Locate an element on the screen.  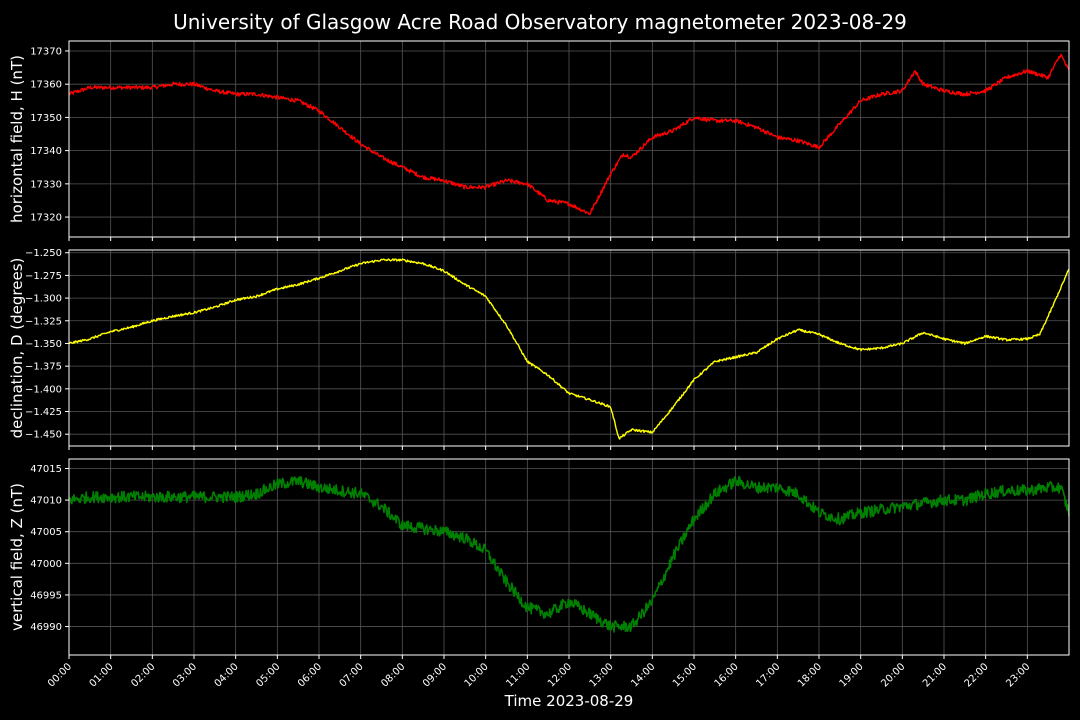
y-tick-label: −1.275 is located at coordinates (43, 276).